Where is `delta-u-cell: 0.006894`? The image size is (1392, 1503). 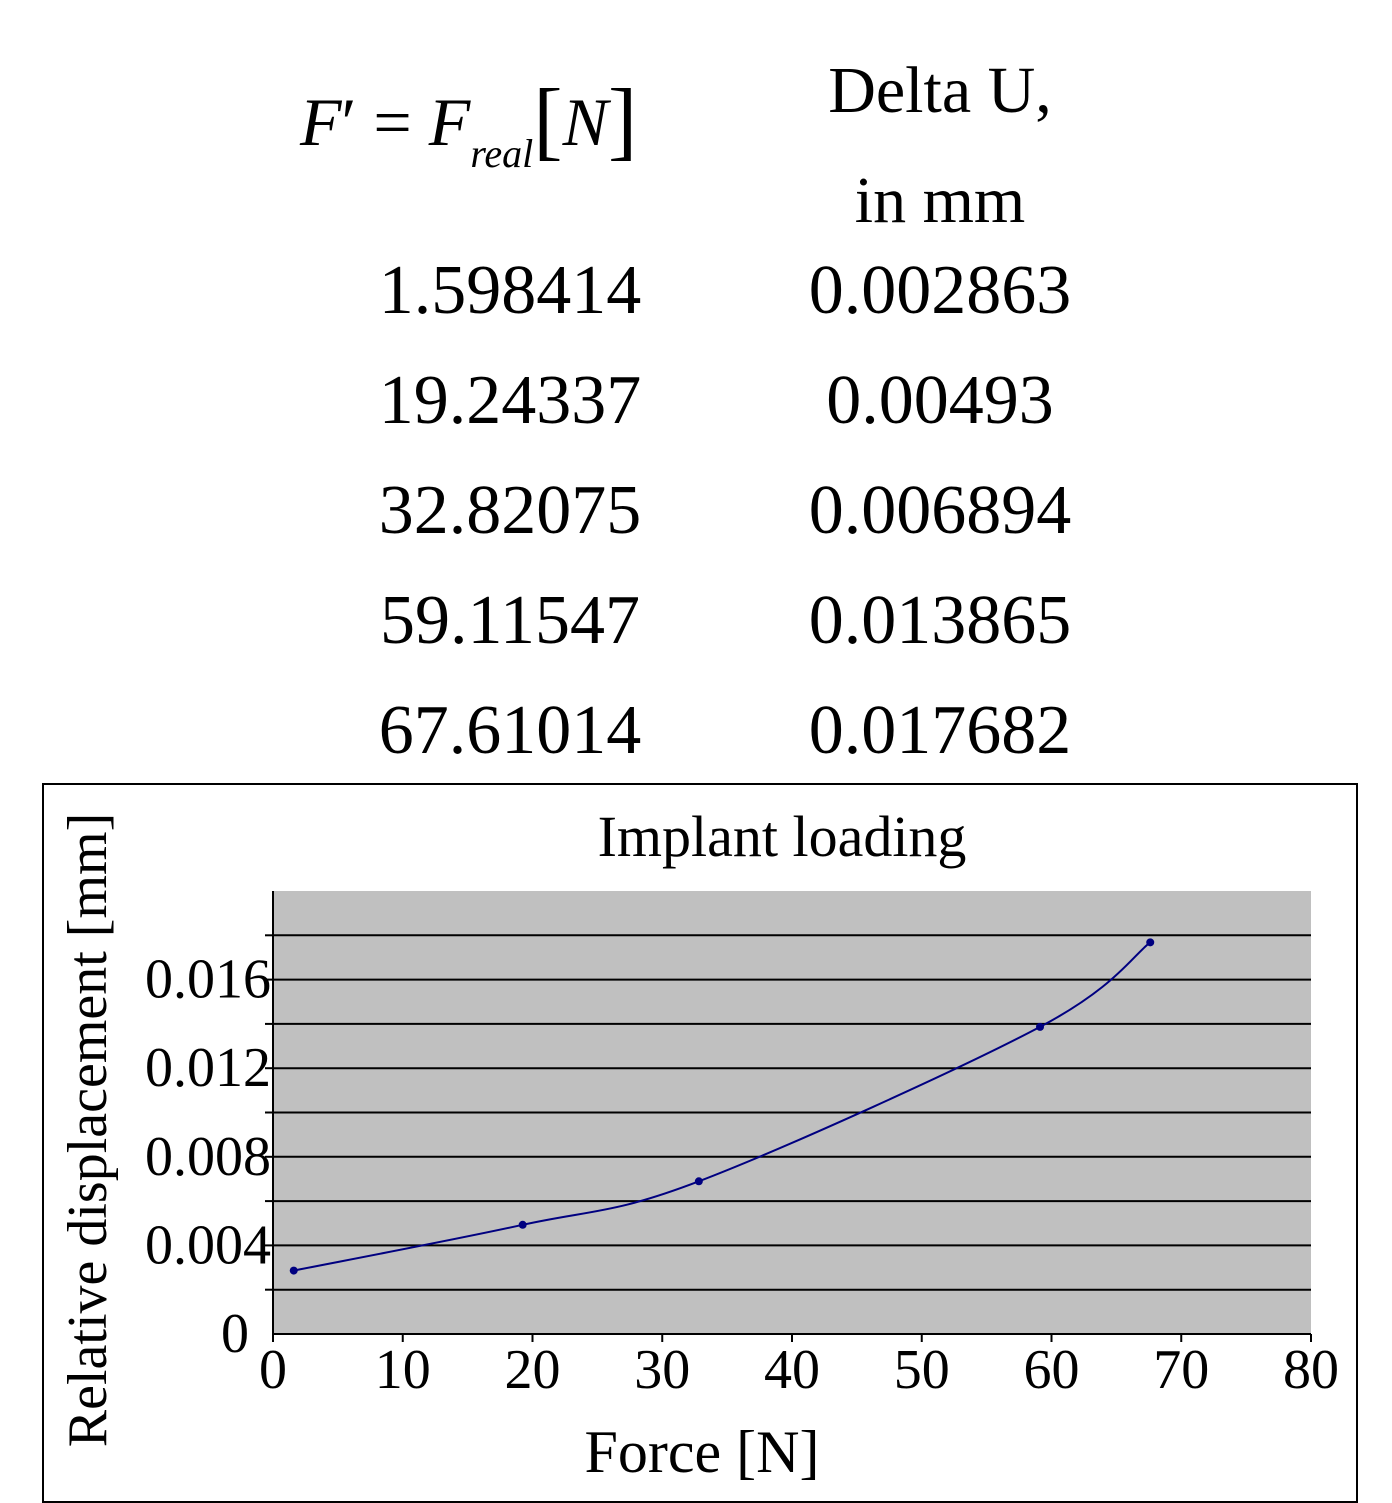 delta-u-cell: 0.006894 is located at coordinates (940, 510).